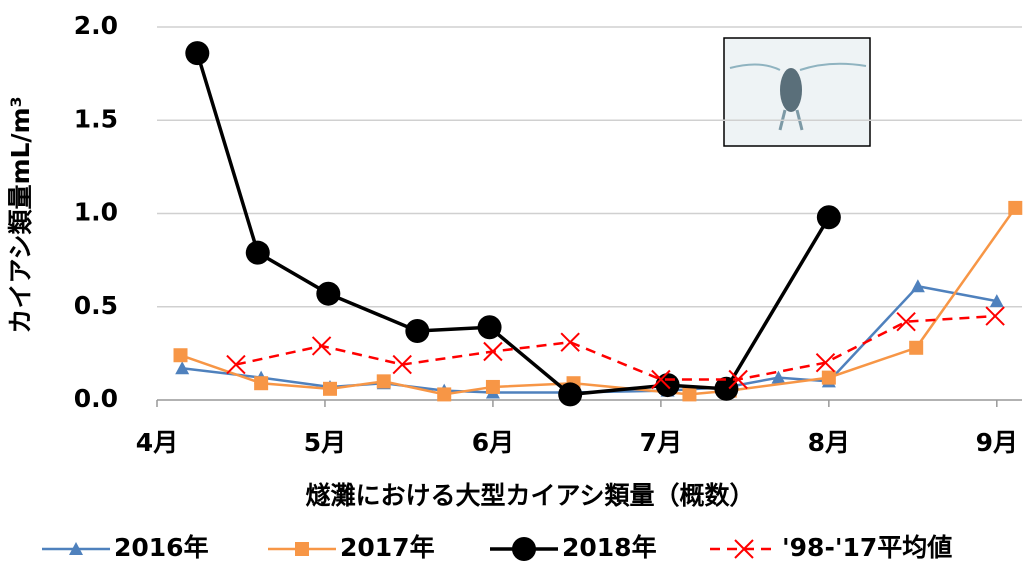 The height and width of the screenshot is (565, 1026). I want to click on x-tick-label: 9月, so click(997, 442).